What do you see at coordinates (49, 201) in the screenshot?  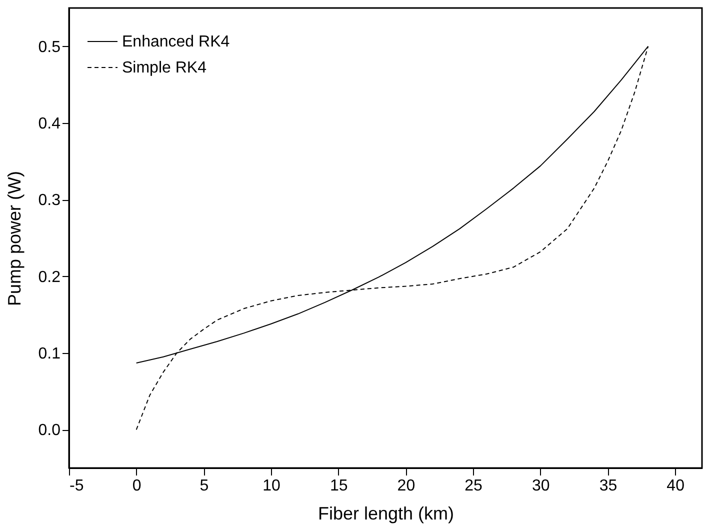 I see `y-tick-label: 0.3` at bounding box center [49, 201].